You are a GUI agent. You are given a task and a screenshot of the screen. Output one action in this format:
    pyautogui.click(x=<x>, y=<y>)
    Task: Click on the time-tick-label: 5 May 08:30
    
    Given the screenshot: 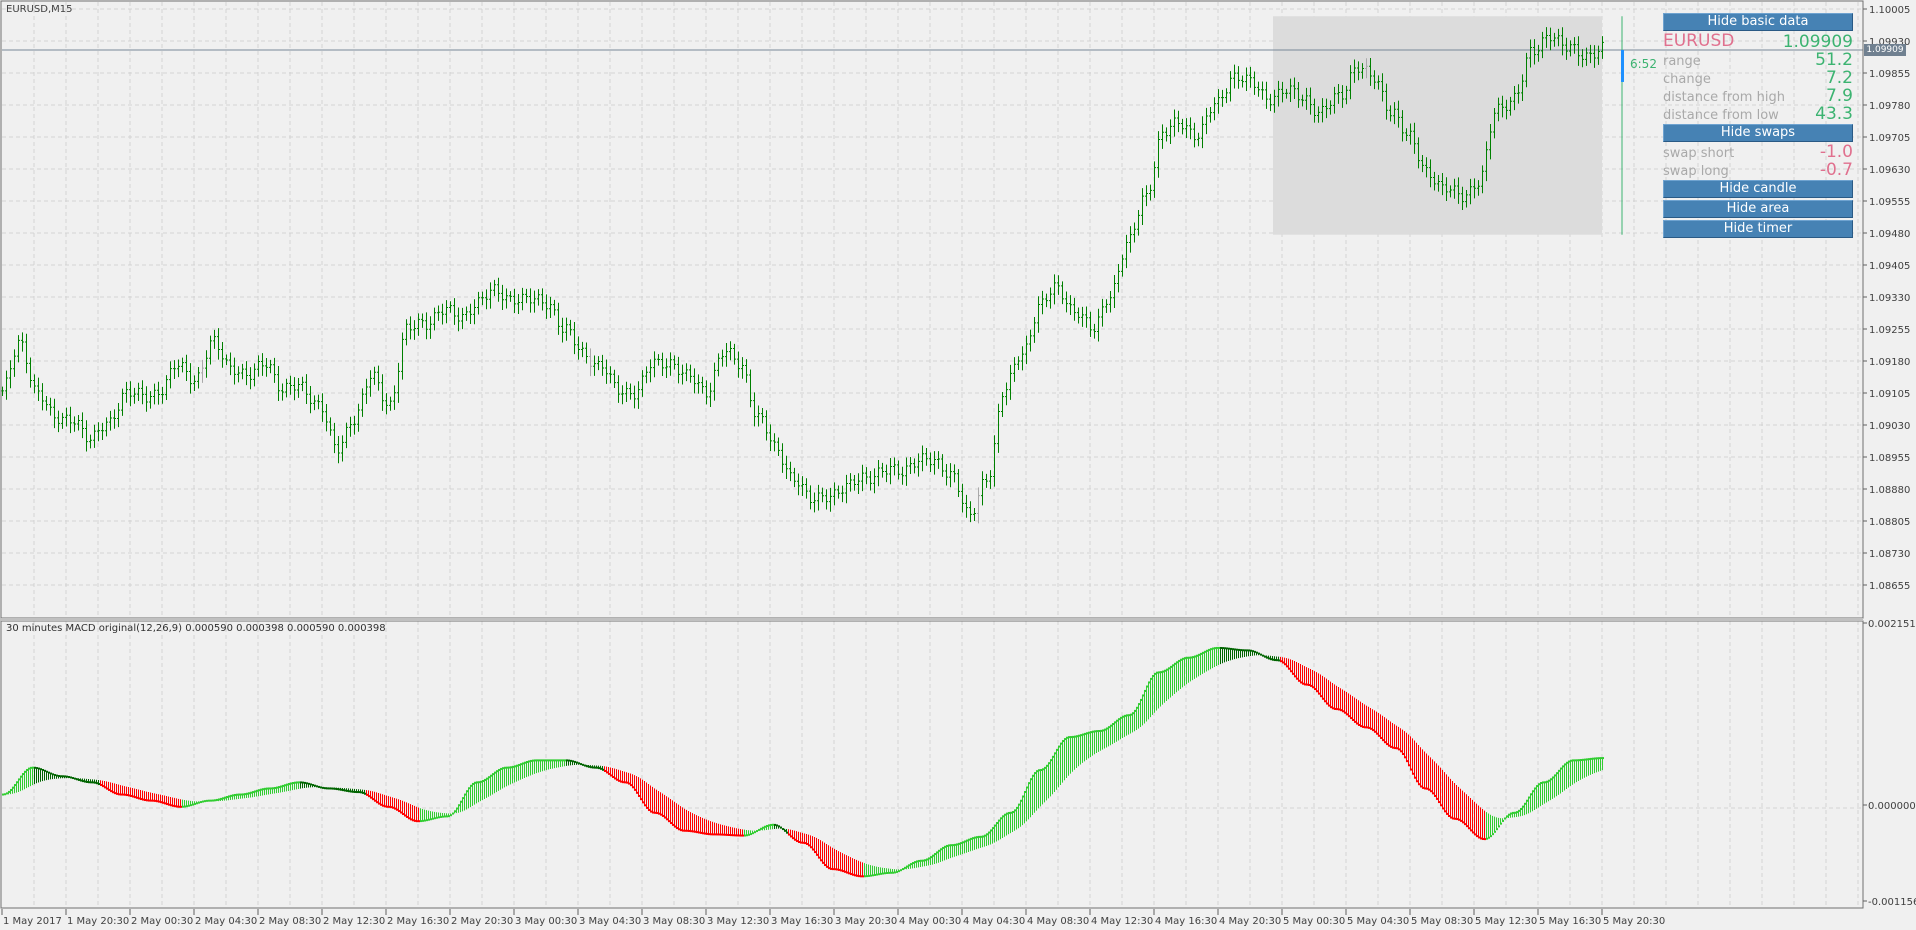 What is the action you would take?
    pyautogui.click(x=1442, y=921)
    